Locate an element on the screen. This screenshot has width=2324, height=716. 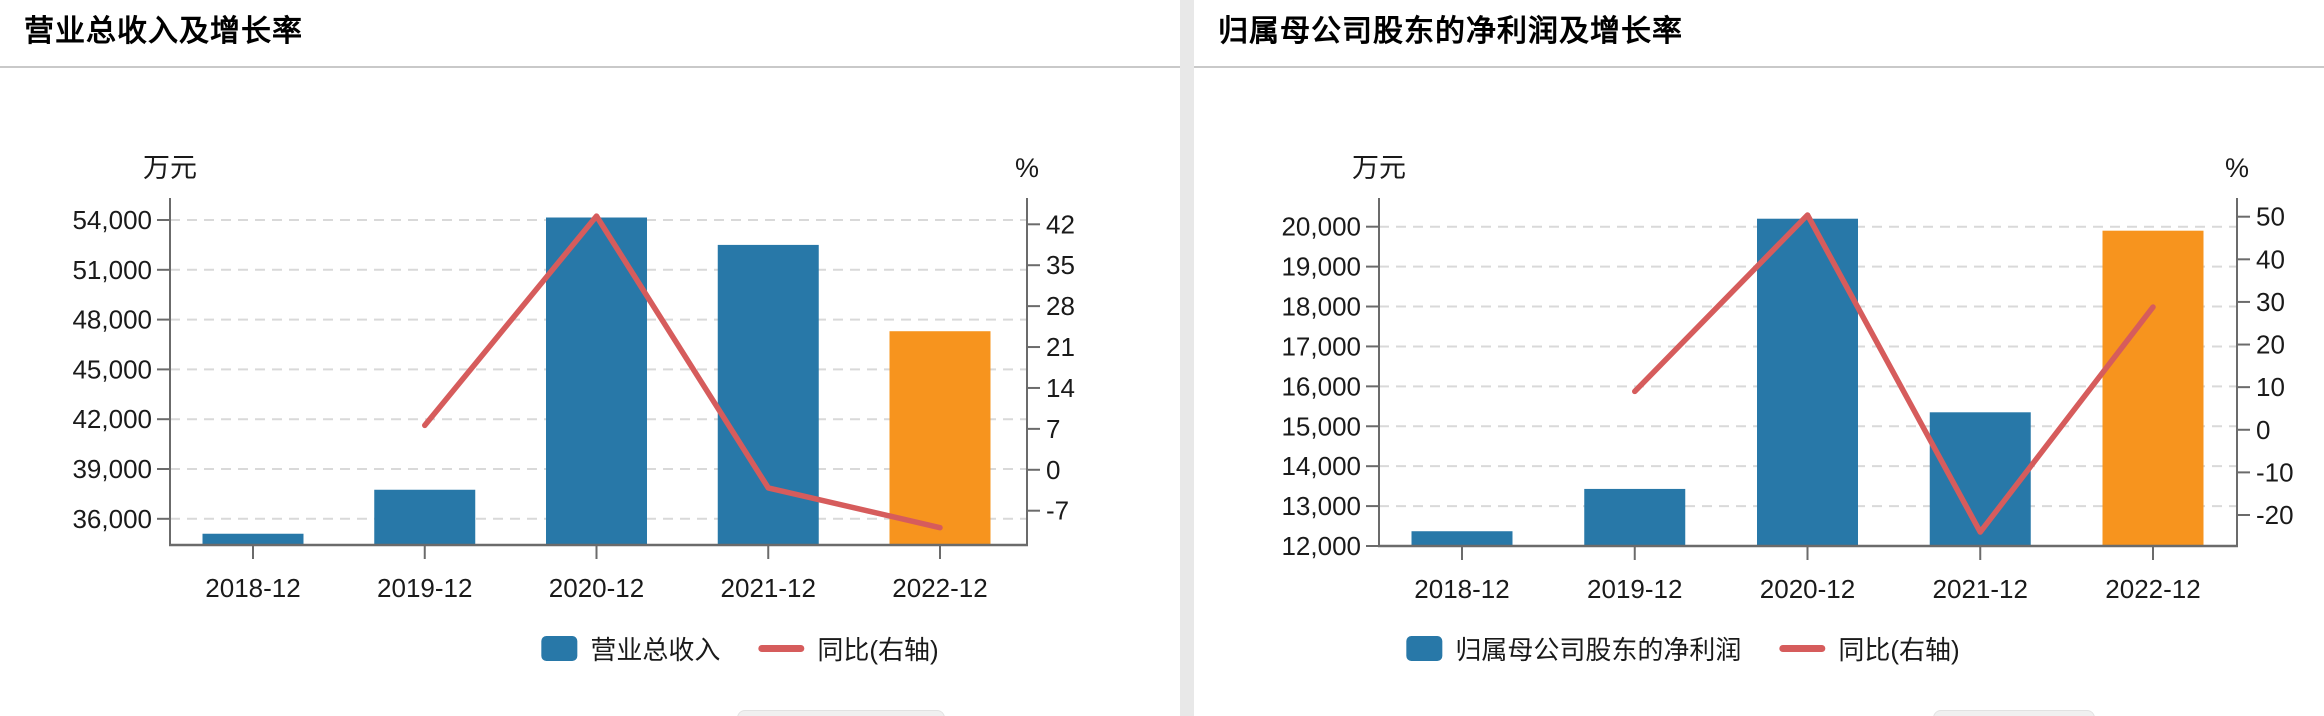
revenue-legend: 营业总收入 同比(右轴) is located at coordinates (740, 648).